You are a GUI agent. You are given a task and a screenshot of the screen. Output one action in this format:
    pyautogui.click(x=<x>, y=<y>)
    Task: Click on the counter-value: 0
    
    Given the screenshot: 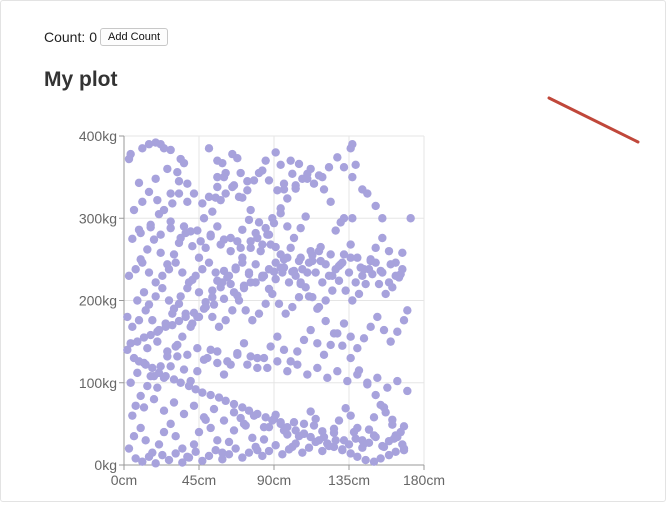 What is the action you would take?
    pyautogui.click(x=93, y=37)
    